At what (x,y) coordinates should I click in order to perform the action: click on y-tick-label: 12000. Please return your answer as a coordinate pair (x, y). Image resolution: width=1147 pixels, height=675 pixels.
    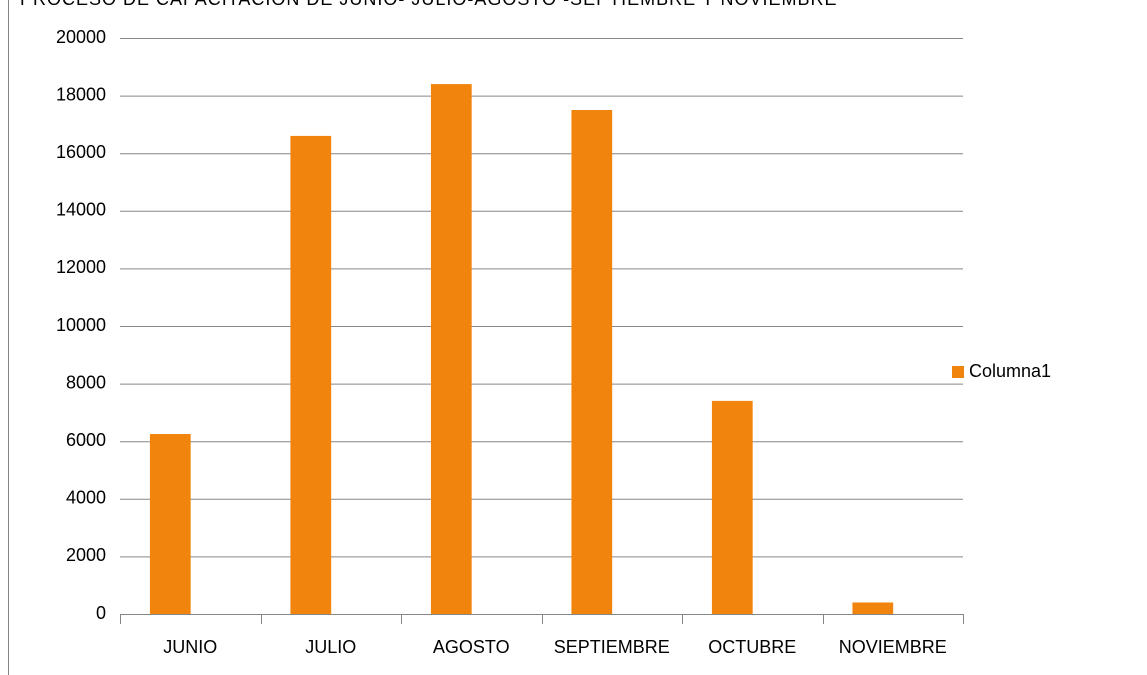
    Looking at the image, I should click on (81, 267).